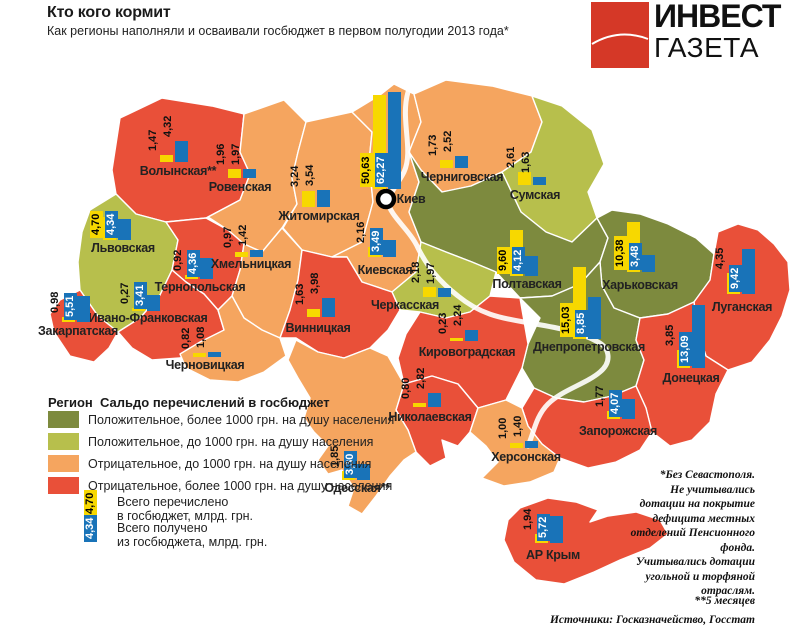 The height and width of the screenshot is (634, 800). What do you see at coordinates (416, 272) in the screenshot?
I see `paid-value: 2,18` at bounding box center [416, 272].